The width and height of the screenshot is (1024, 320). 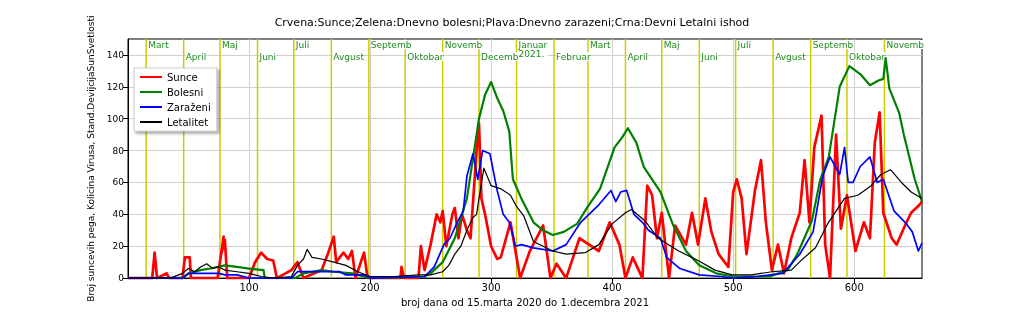 I want to click on legend-label: Zaraženi, so click(x=189, y=107).